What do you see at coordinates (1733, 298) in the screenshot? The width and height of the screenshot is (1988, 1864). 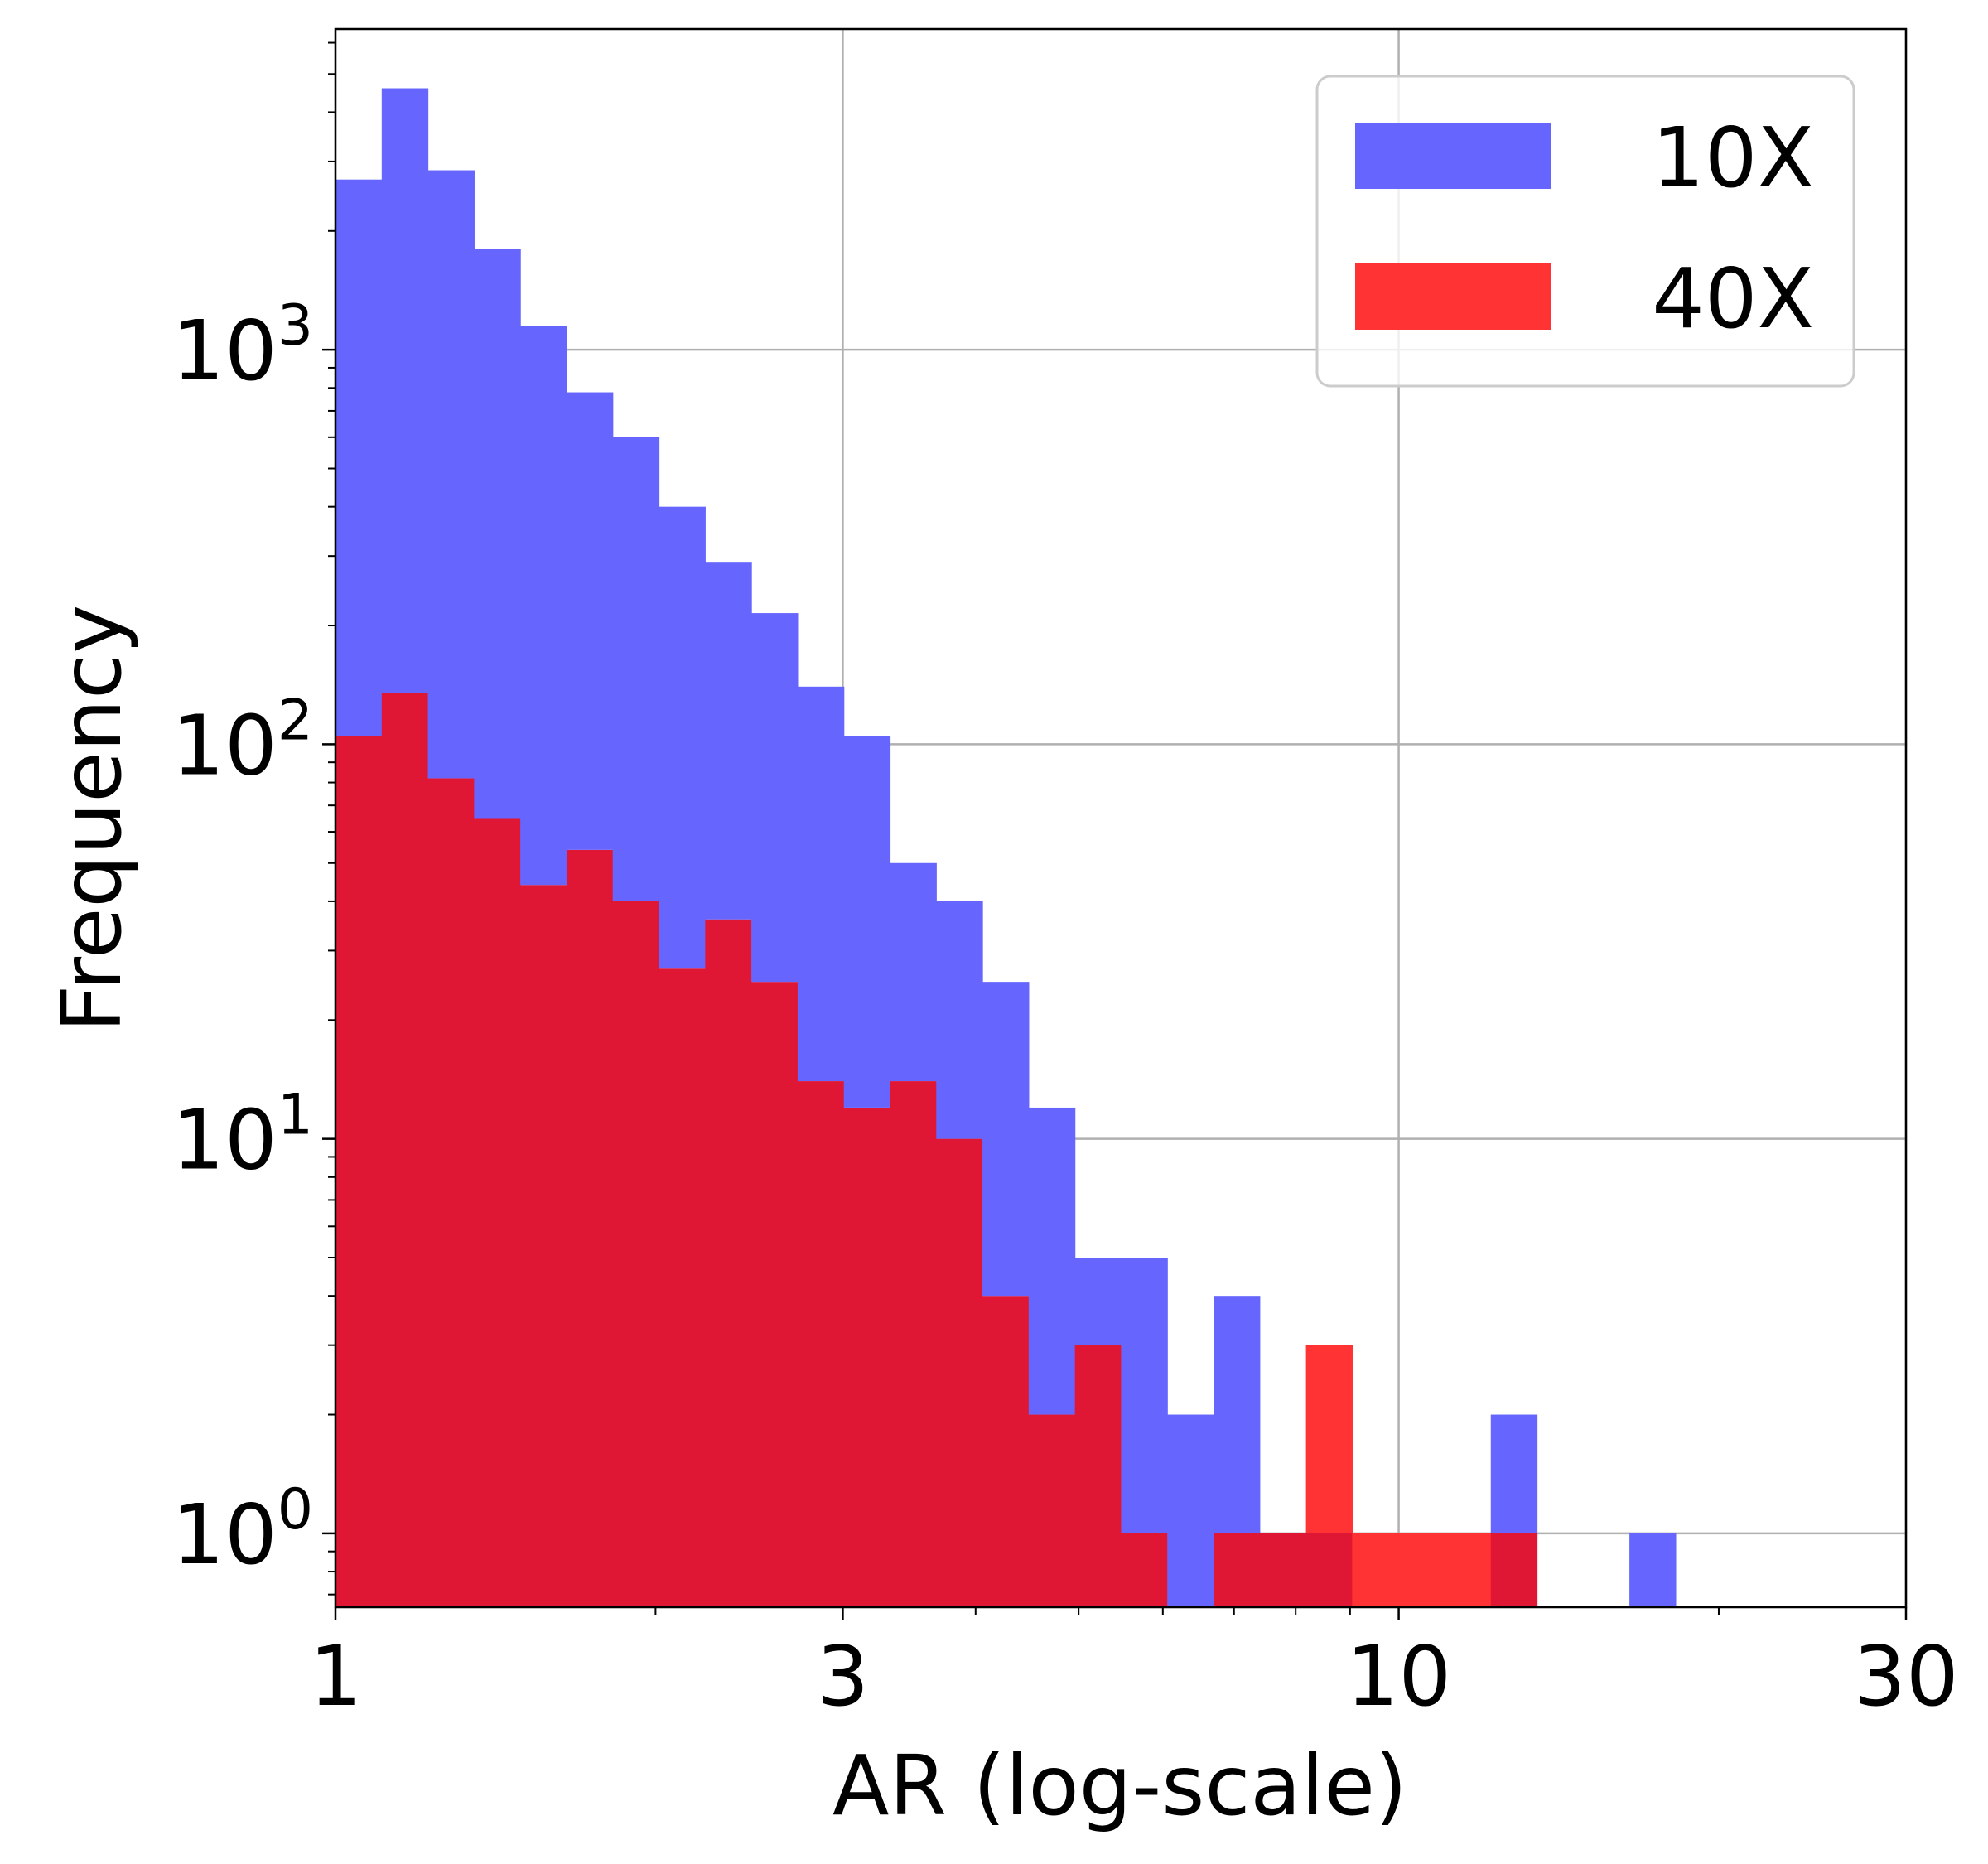 I see `legend-label-40x: 40X` at bounding box center [1733, 298].